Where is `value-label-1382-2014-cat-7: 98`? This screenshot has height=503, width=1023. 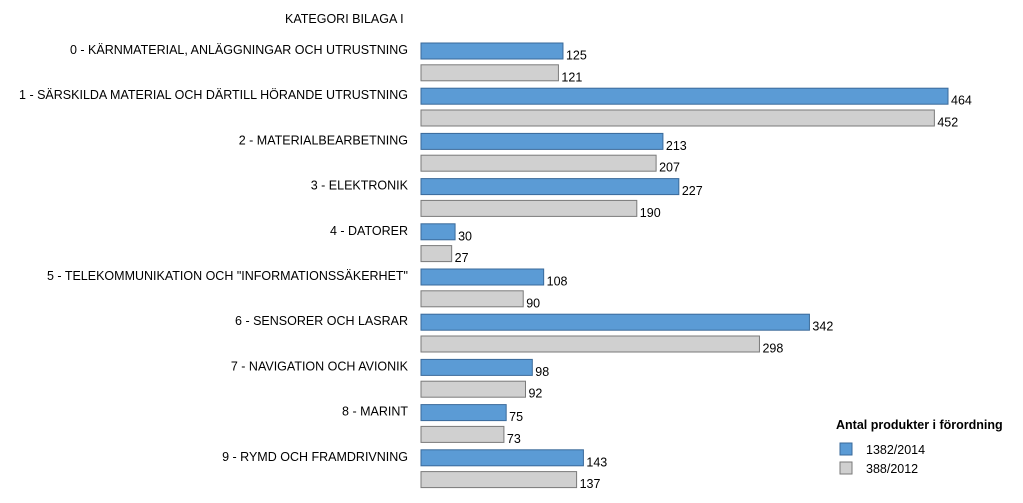
value-label-1382-2014-cat-7: 98 is located at coordinates (542, 372).